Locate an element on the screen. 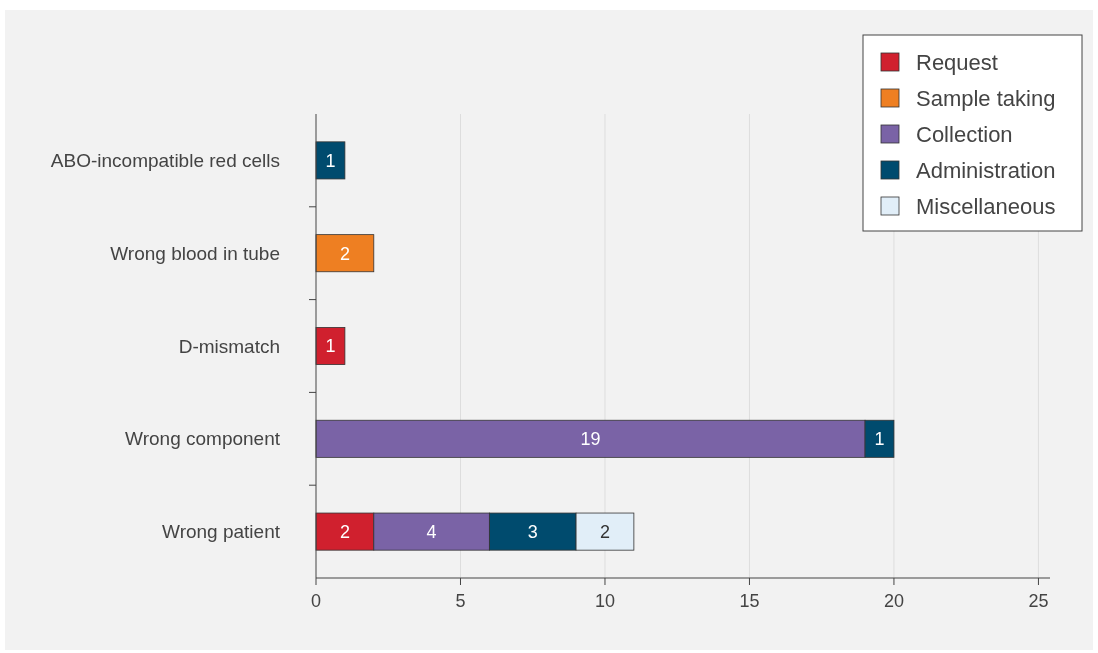 The width and height of the screenshot is (1098, 653). y-tick-label: D-mismatch is located at coordinates (229, 346).